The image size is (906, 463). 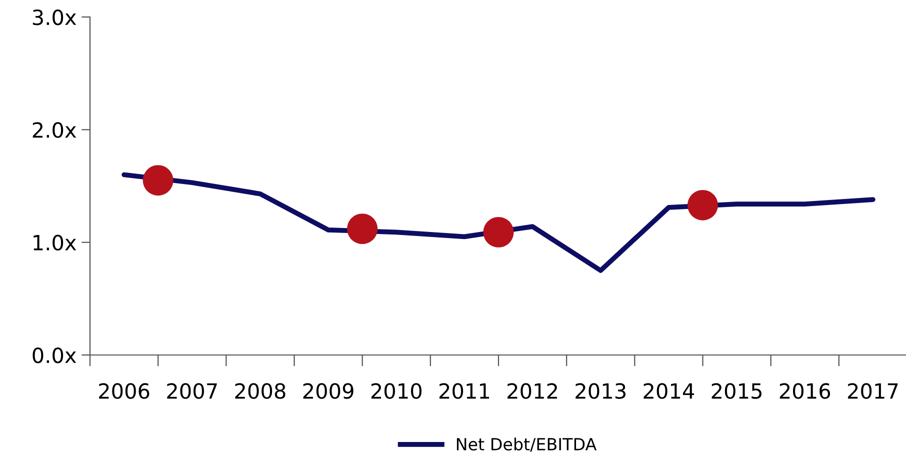 What do you see at coordinates (526, 445) in the screenshot?
I see `legend-label: Net Debt/EBITDA` at bounding box center [526, 445].